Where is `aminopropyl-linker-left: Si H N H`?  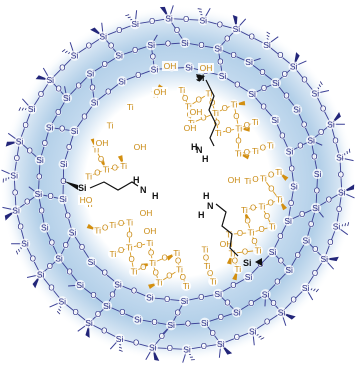 aminopropyl-linker-left: Si H N H is located at coordinates (111, 188).